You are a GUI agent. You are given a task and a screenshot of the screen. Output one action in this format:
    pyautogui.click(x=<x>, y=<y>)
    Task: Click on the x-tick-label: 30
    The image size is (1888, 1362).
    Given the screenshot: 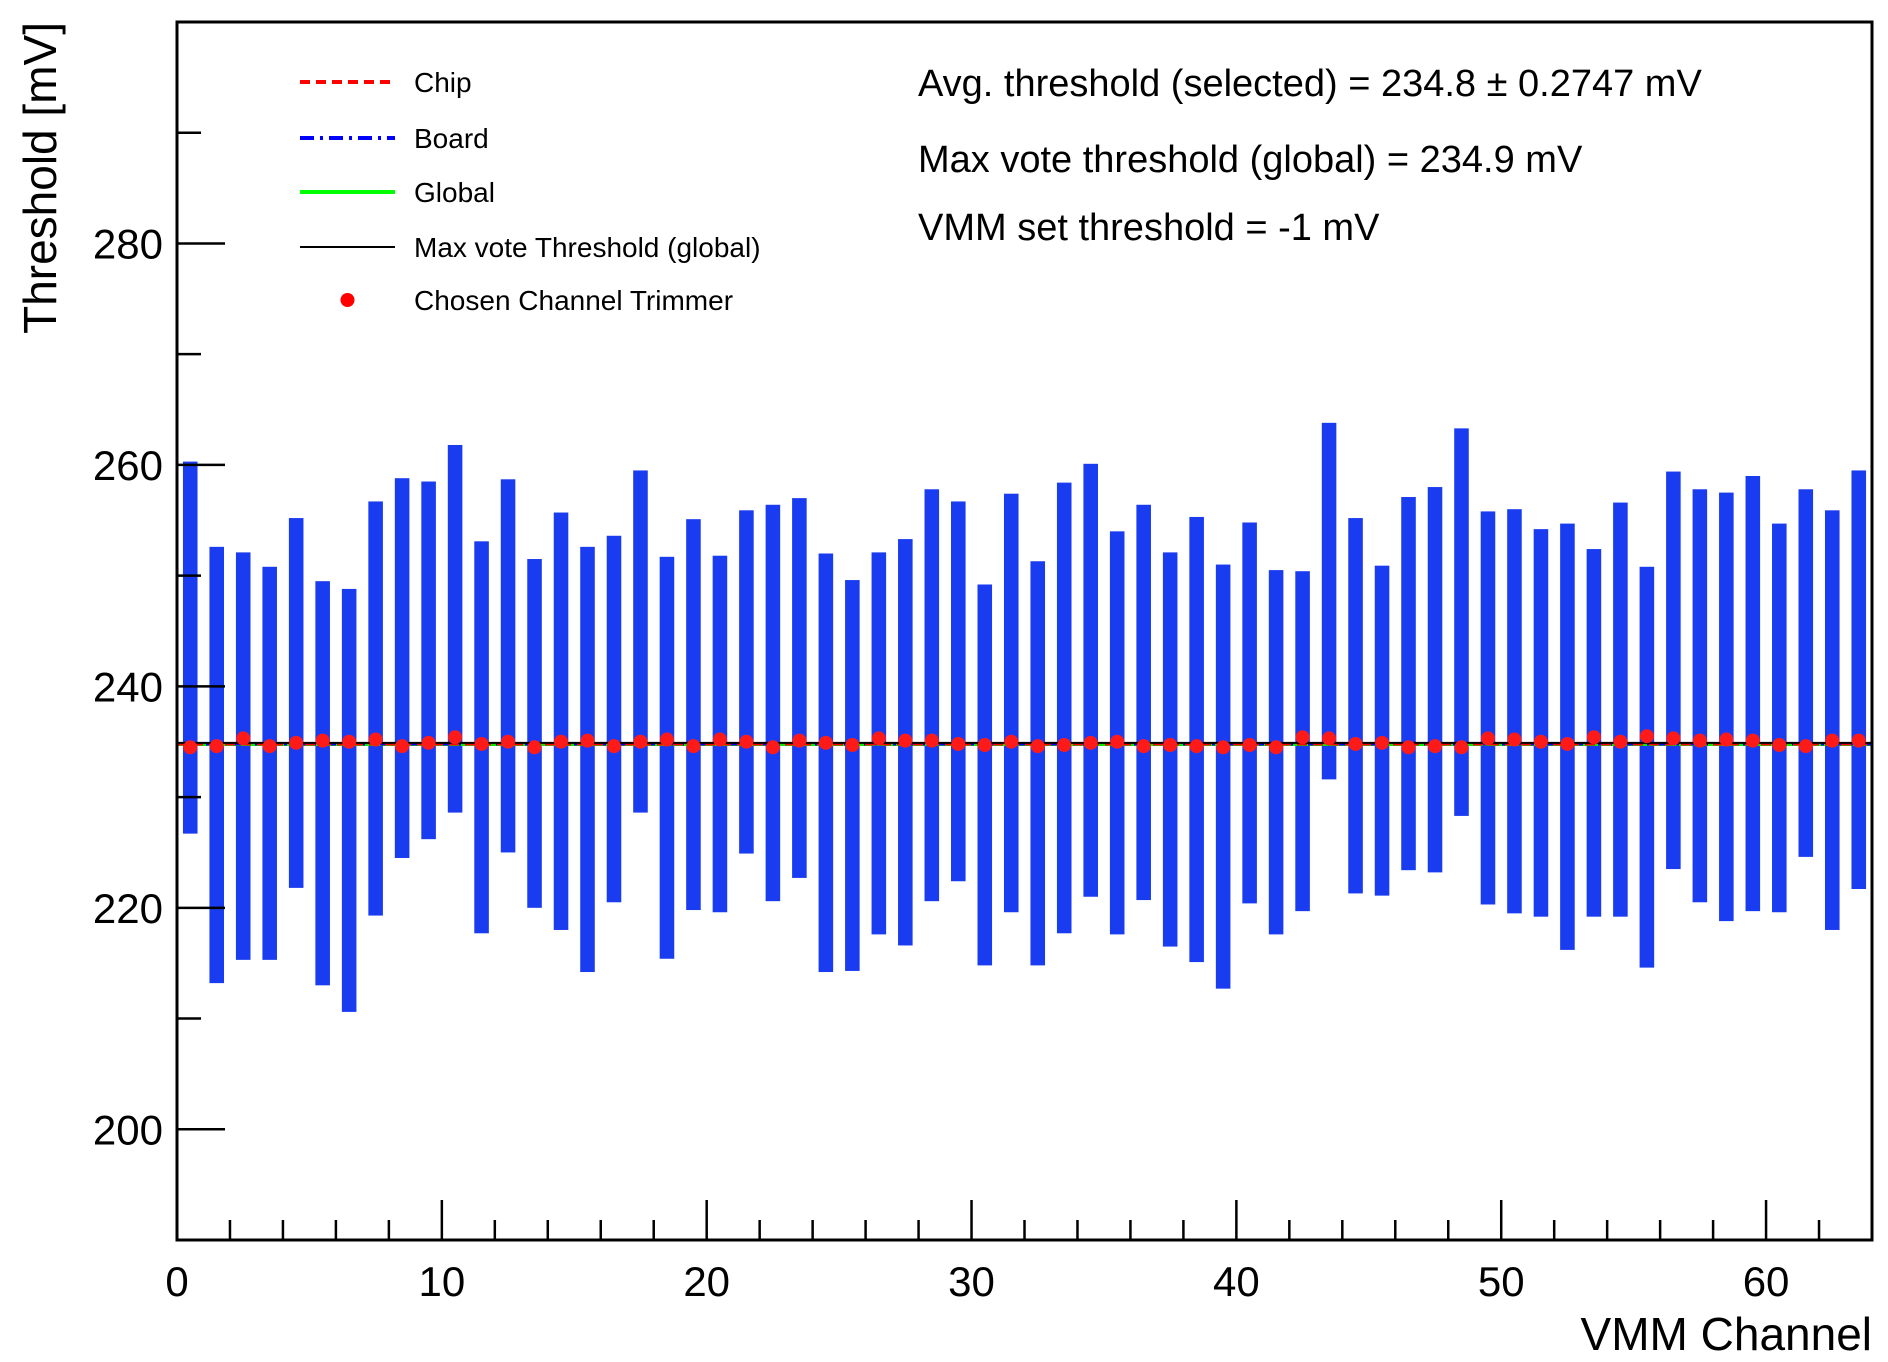 What is the action you would take?
    pyautogui.click(x=971, y=1281)
    